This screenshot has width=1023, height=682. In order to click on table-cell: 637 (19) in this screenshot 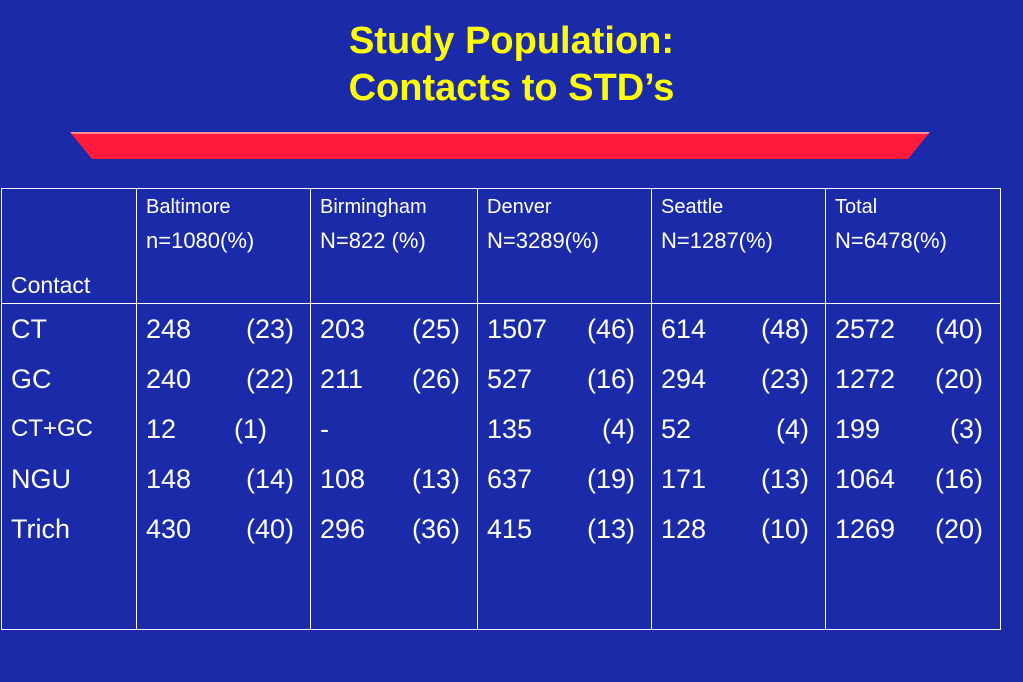, I will do `click(569, 485)`.